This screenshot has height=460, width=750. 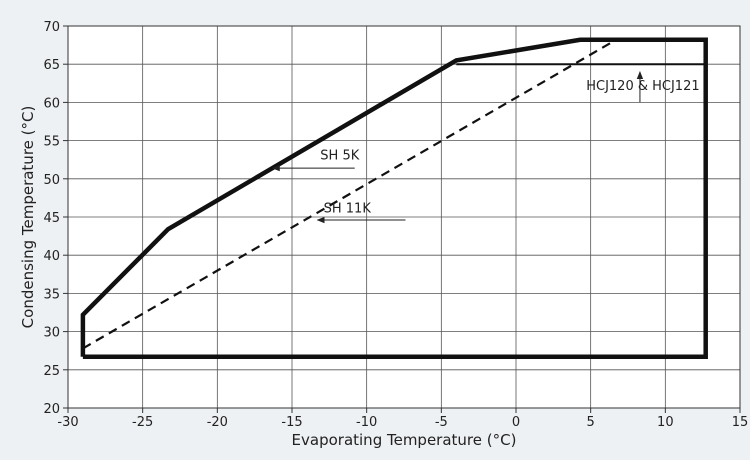 I want to click on annotation-label: SH 11K, so click(x=348, y=208).